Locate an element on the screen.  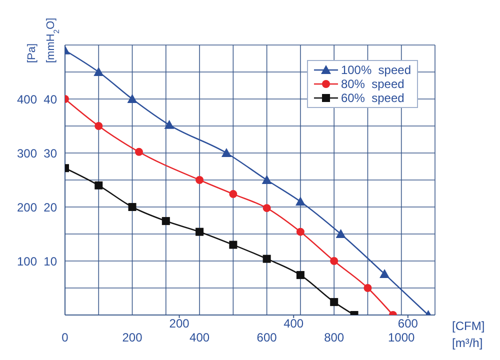
x-tick-label: 400 is located at coordinates (200, 337).